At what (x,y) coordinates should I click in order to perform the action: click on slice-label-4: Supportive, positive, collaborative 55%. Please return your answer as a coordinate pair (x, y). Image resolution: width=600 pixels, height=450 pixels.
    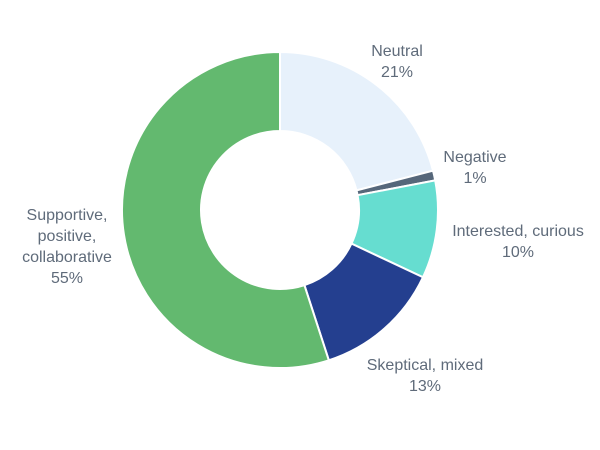
    Looking at the image, I should click on (67, 247).